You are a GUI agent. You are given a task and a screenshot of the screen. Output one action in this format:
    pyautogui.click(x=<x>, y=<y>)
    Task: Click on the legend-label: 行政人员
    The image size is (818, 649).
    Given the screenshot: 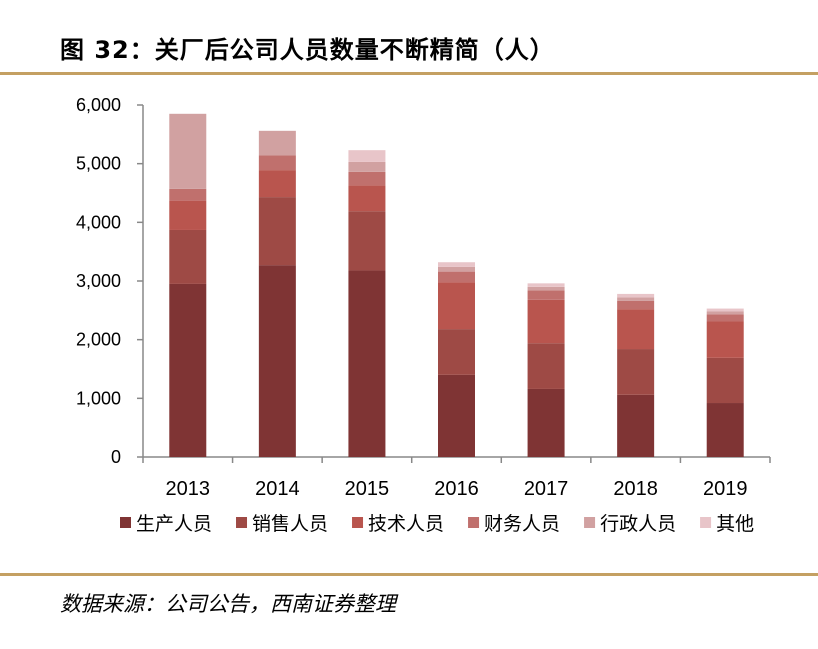 What is the action you would take?
    pyautogui.click(x=638, y=524)
    